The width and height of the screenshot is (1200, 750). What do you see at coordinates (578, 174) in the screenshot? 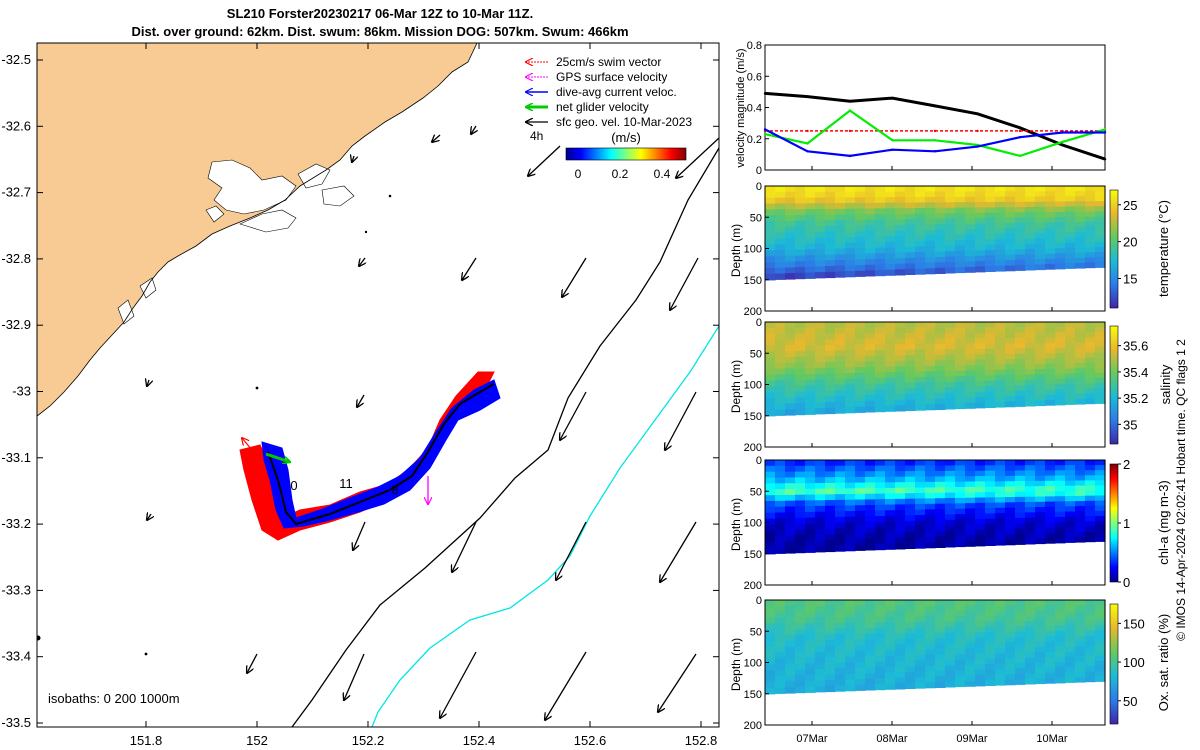
I see `speed-colorbar-tick: 0` at bounding box center [578, 174].